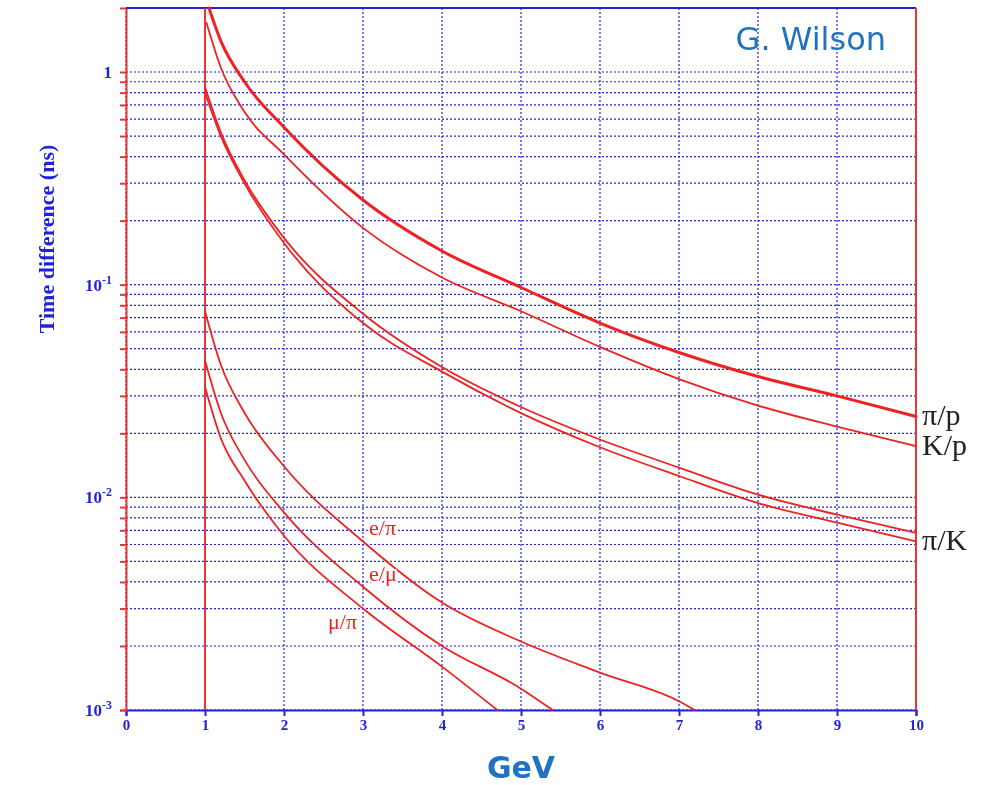  I want to click on x-tick-label: 0, so click(126, 724).